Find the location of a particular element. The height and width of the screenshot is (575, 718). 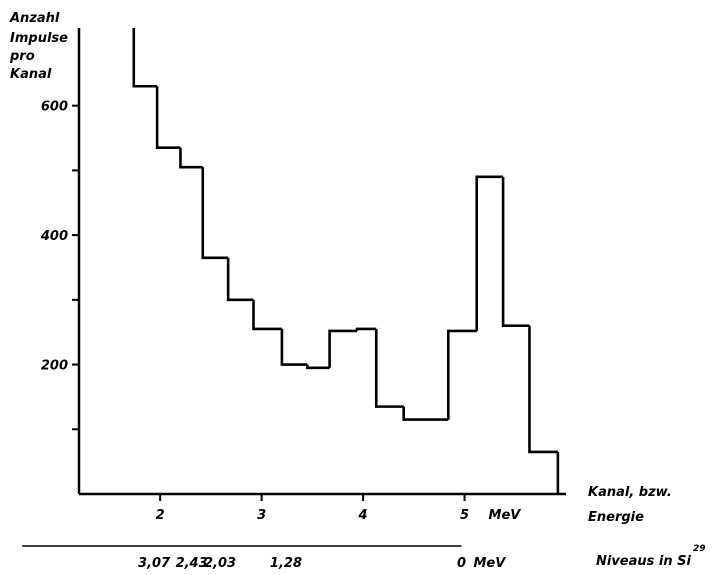

x-tick-label-5: 5 is located at coordinates (464, 515).